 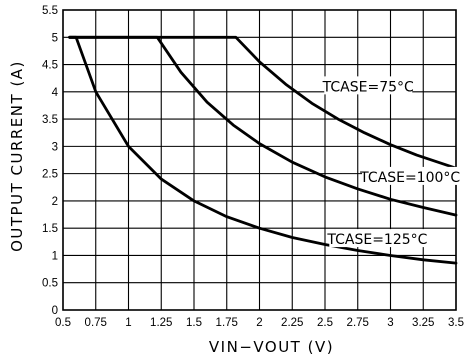 I want to click on annotation-label-0: TCASE=75°C, so click(x=368, y=87).